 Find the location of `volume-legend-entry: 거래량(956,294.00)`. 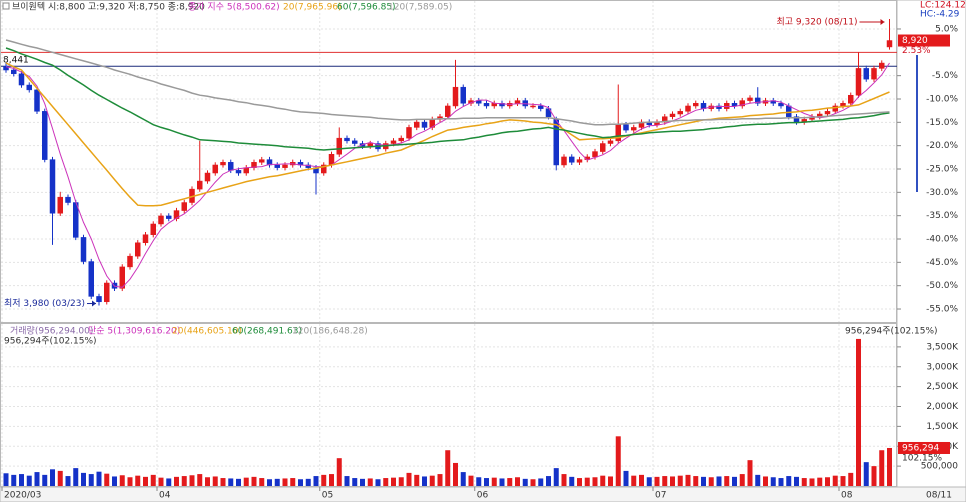

volume-legend-entry: 거래량(956,294.00) is located at coordinates (51, 331).